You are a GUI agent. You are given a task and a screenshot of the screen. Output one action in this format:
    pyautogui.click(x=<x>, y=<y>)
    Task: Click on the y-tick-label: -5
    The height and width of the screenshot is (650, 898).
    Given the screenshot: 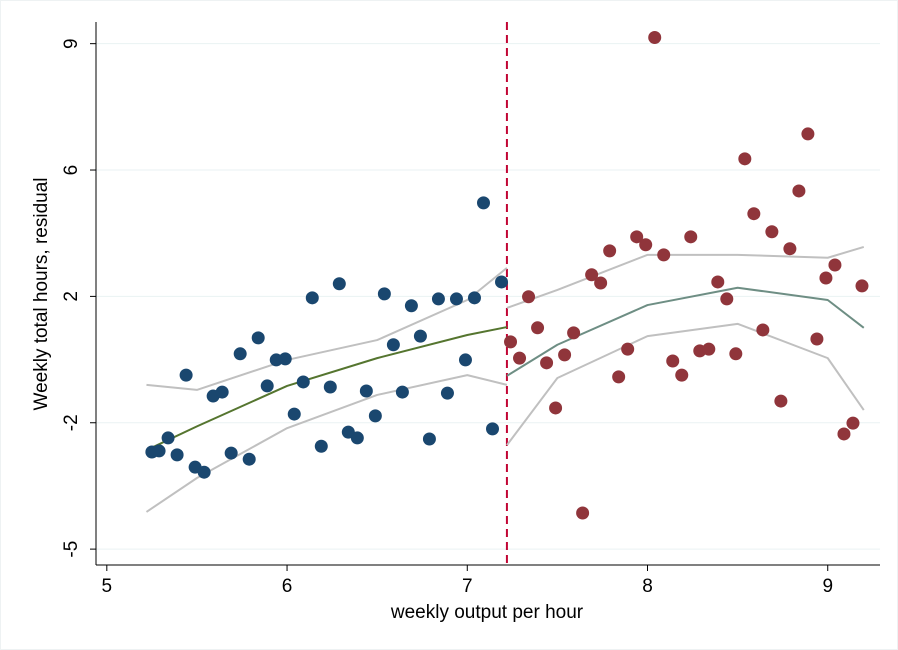 What is the action you would take?
    pyautogui.click(x=71, y=549)
    